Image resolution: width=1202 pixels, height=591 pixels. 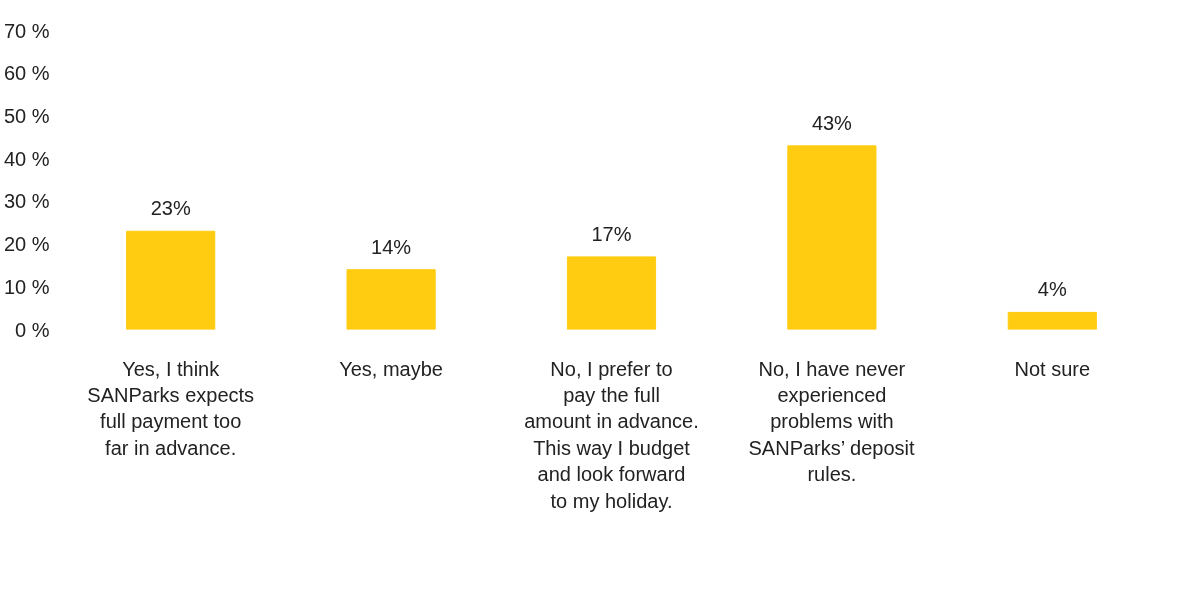 I want to click on x-tick-label: No, I have never experienced problems with SANParks’ deposit rules., so click(x=831, y=421).